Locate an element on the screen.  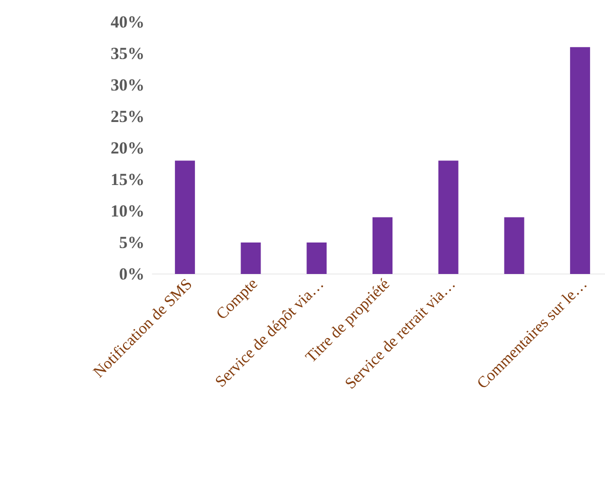
y-tick-label: 30% is located at coordinates (127, 85).